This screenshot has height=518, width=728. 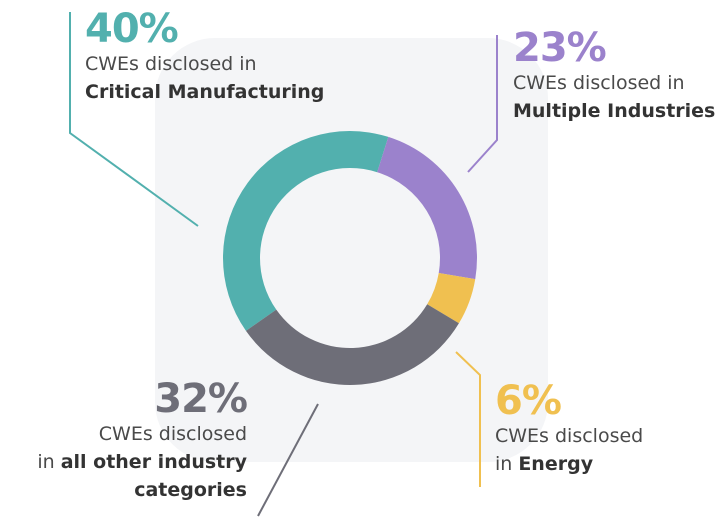 What do you see at coordinates (205, 92) in the screenshot?
I see `category-label: Critical Manufacturing` at bounding box center [205, 92].